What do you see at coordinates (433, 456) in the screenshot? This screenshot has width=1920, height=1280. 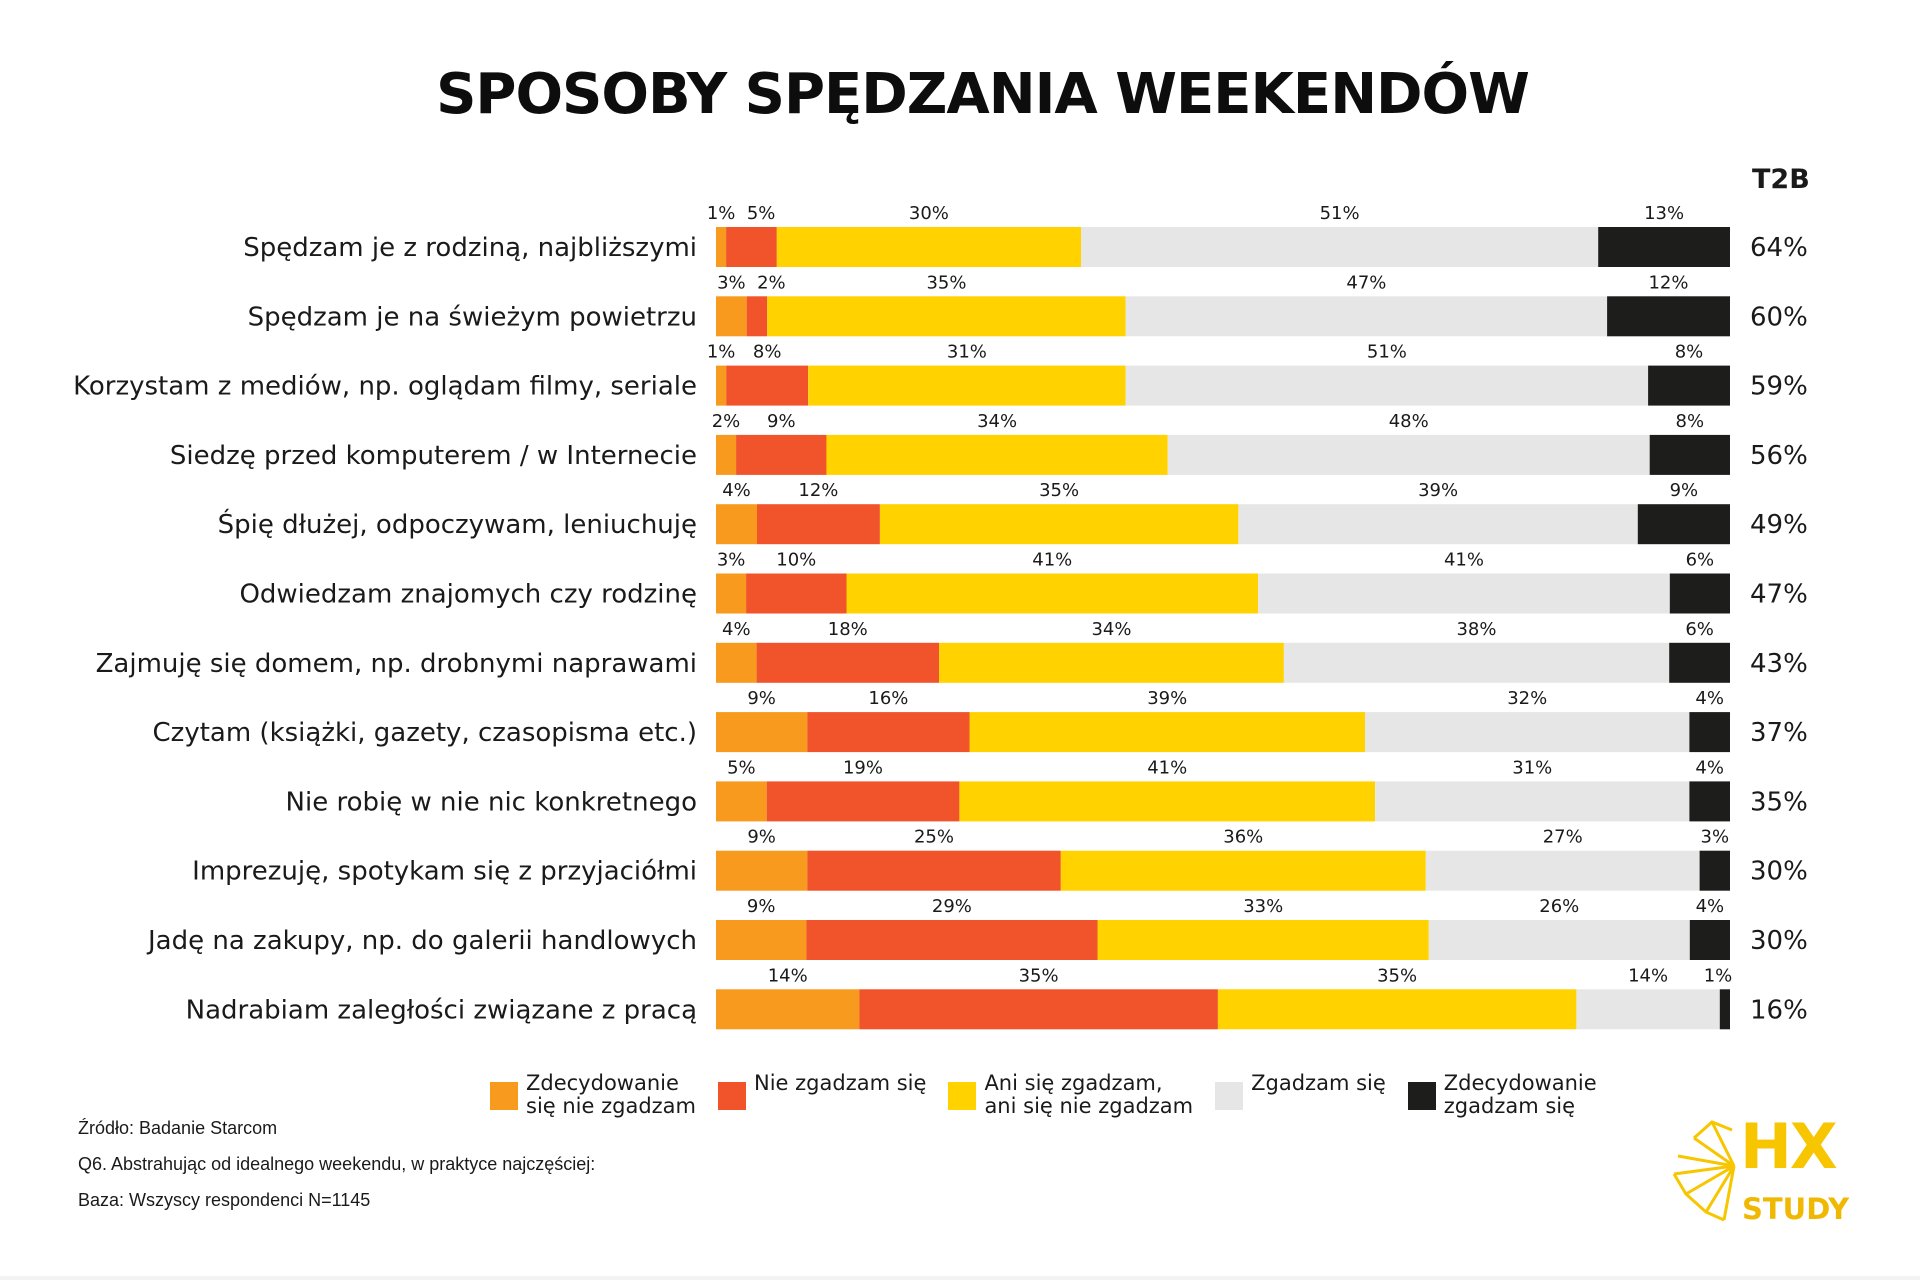 I see `category-label: Siedzę przed komputerem / w Internecie` at bounding box center [433, 456].